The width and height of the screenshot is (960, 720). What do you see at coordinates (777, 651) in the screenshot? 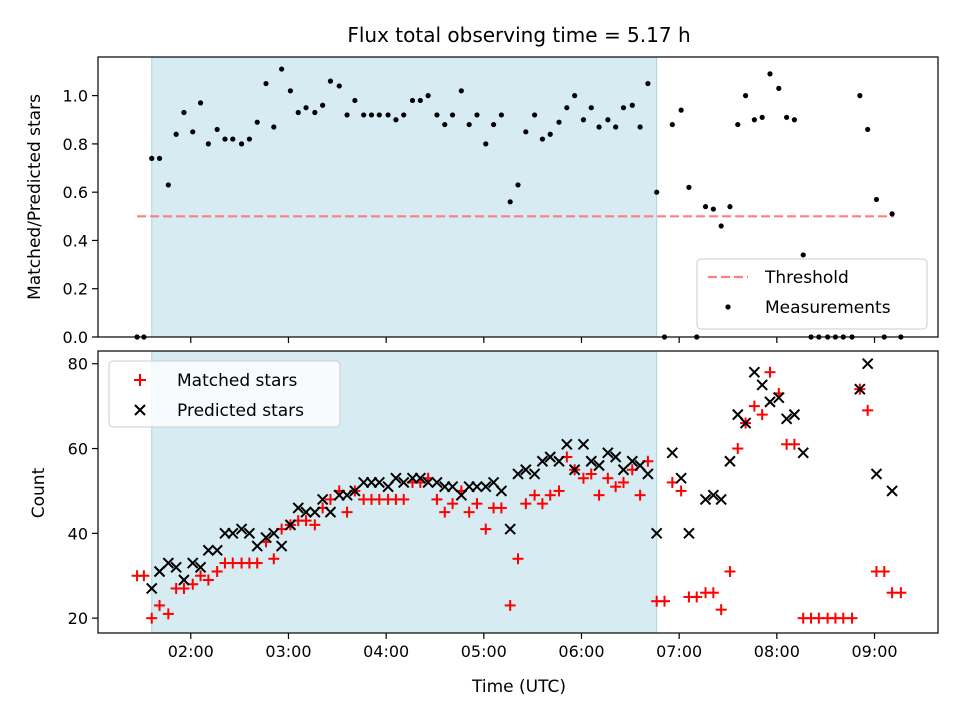
I see `x-tick-label: 08:00` at bounding box center [777, 651].